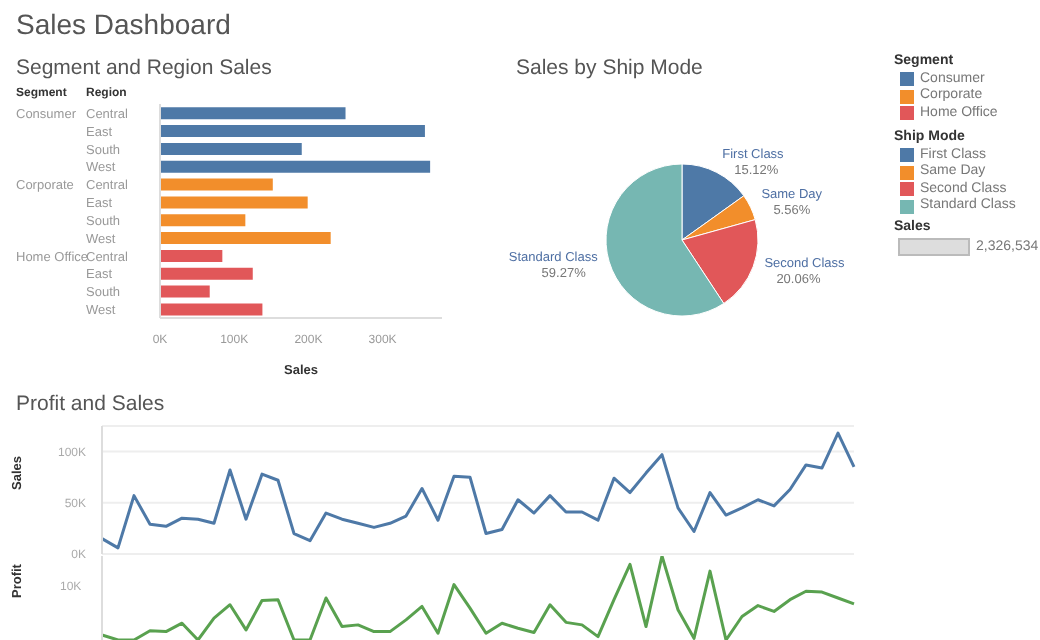  Describe the element at coordinates (90, 404) in the screenshot. I see `chart-title: Profit and Sales` at that location.